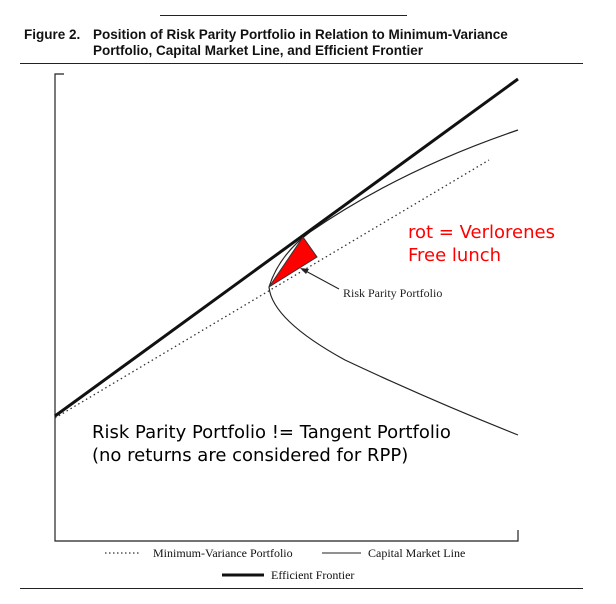 The height and width of the screenshot is (604, 616). I want to click on hyperbola-lower, so click(393, 361).